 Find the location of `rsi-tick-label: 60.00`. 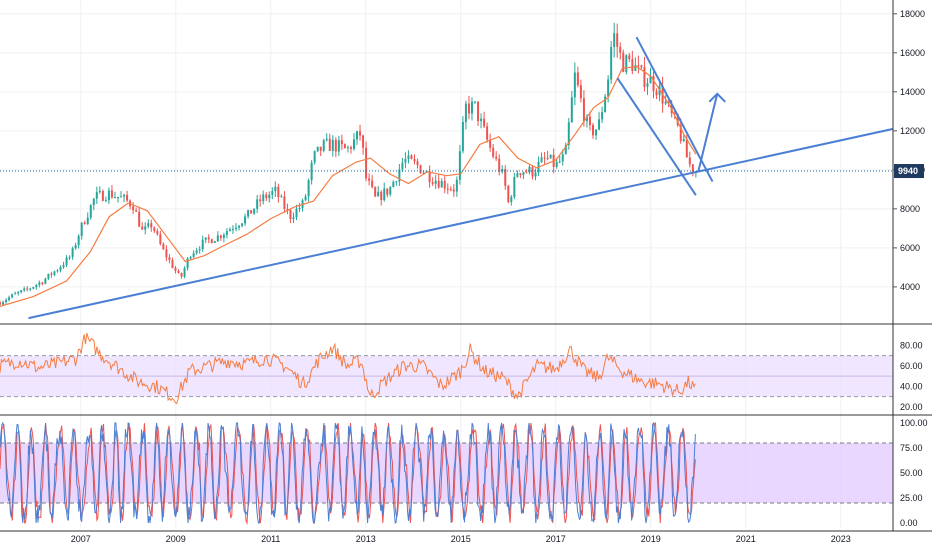

rsi-tick-label: 60.00 is located at coordinates (911, 366).